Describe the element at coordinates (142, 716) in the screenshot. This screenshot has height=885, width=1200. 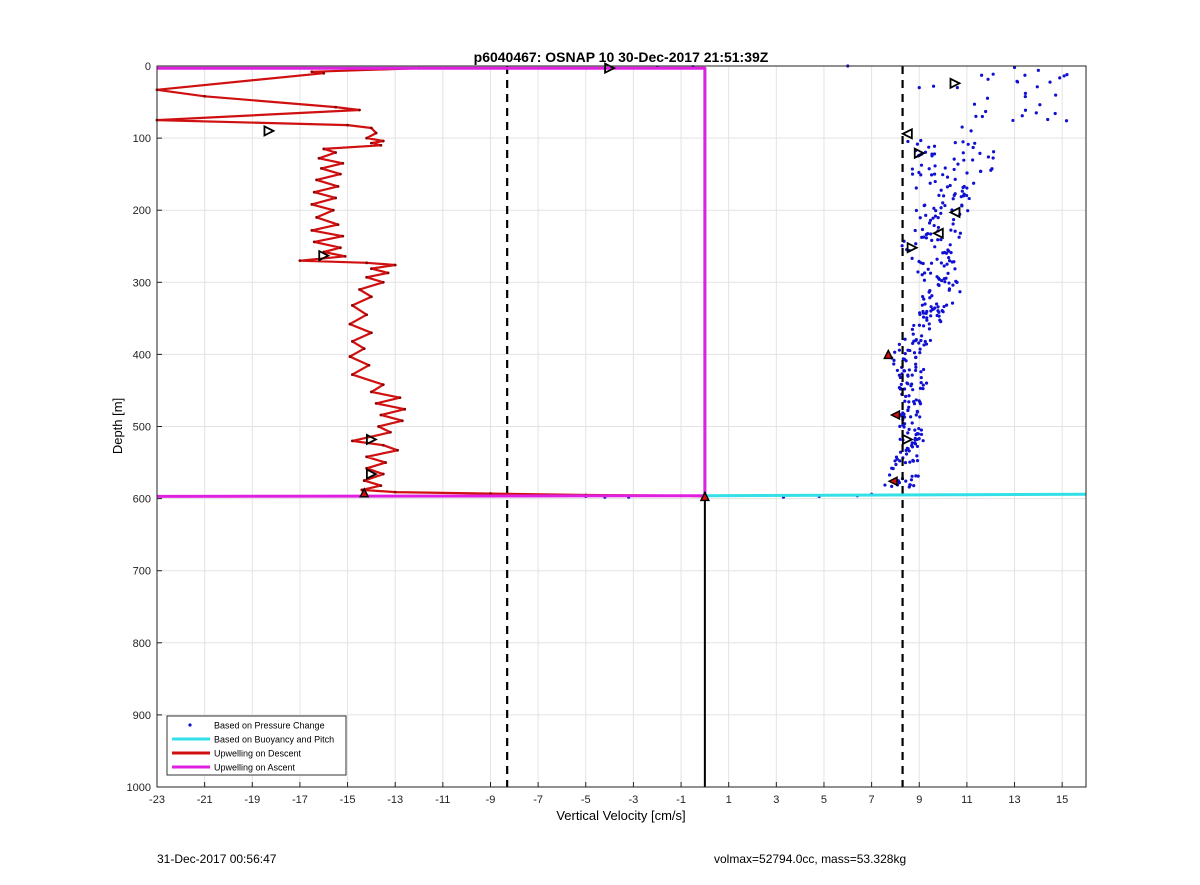
I see `y-tick-label: 900` at that location.